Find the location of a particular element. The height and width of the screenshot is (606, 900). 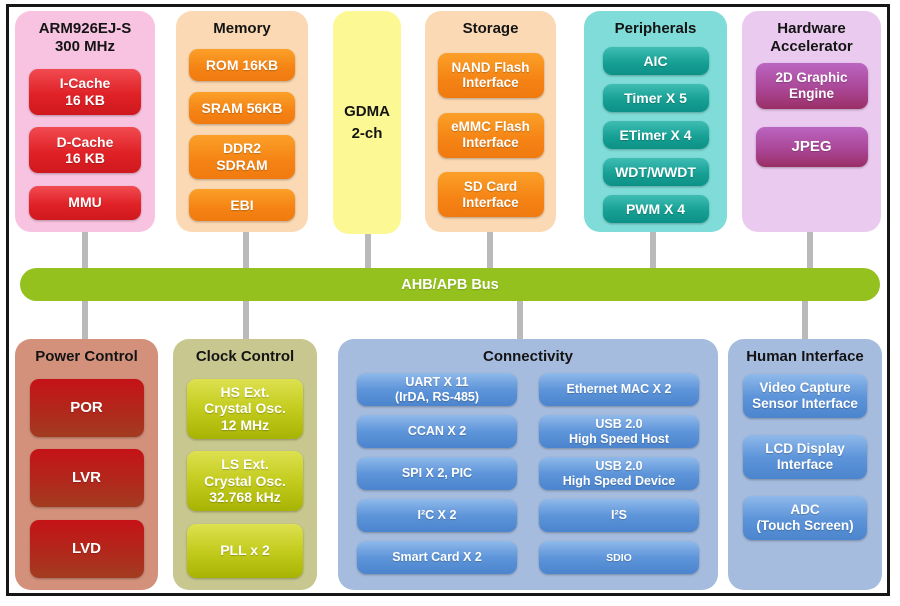

power-control-block: Power Control POR LVR LVD is located at coordinates (86, 464).